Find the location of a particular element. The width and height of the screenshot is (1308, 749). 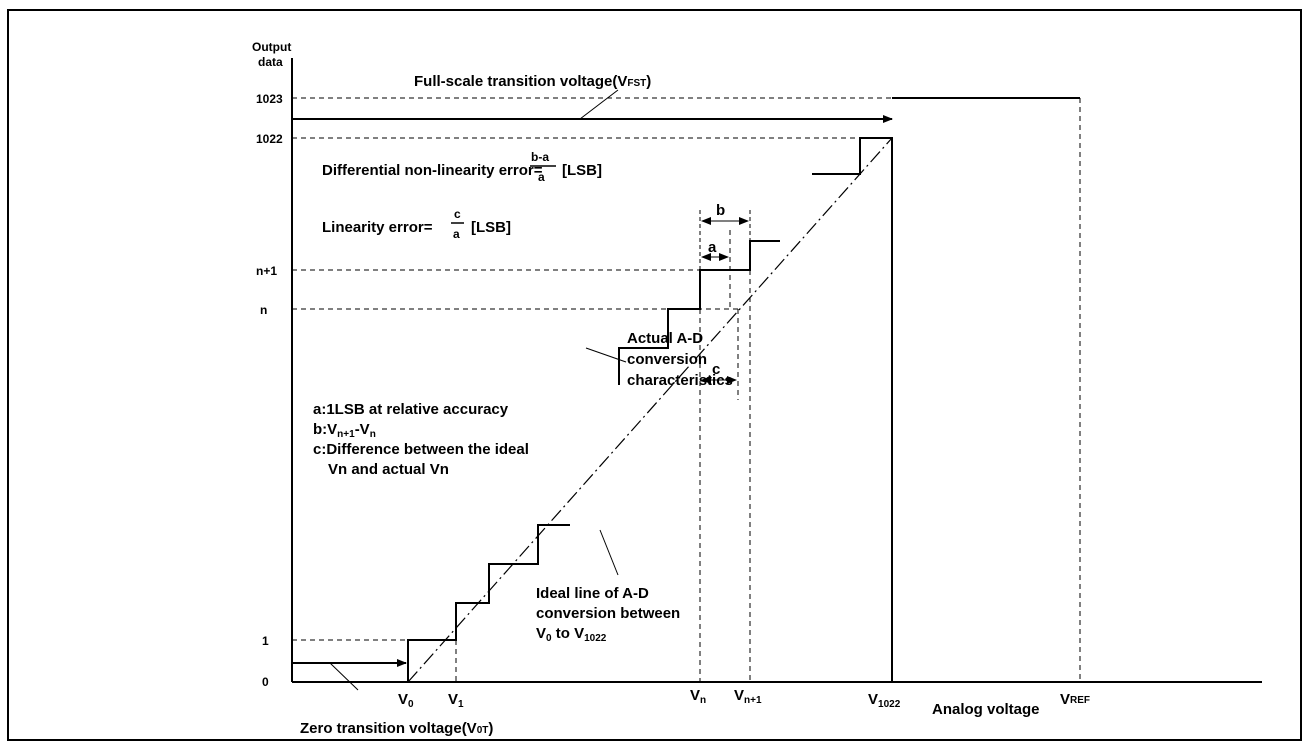

y-tick-1: 1 is located at coordinates (265, 641).